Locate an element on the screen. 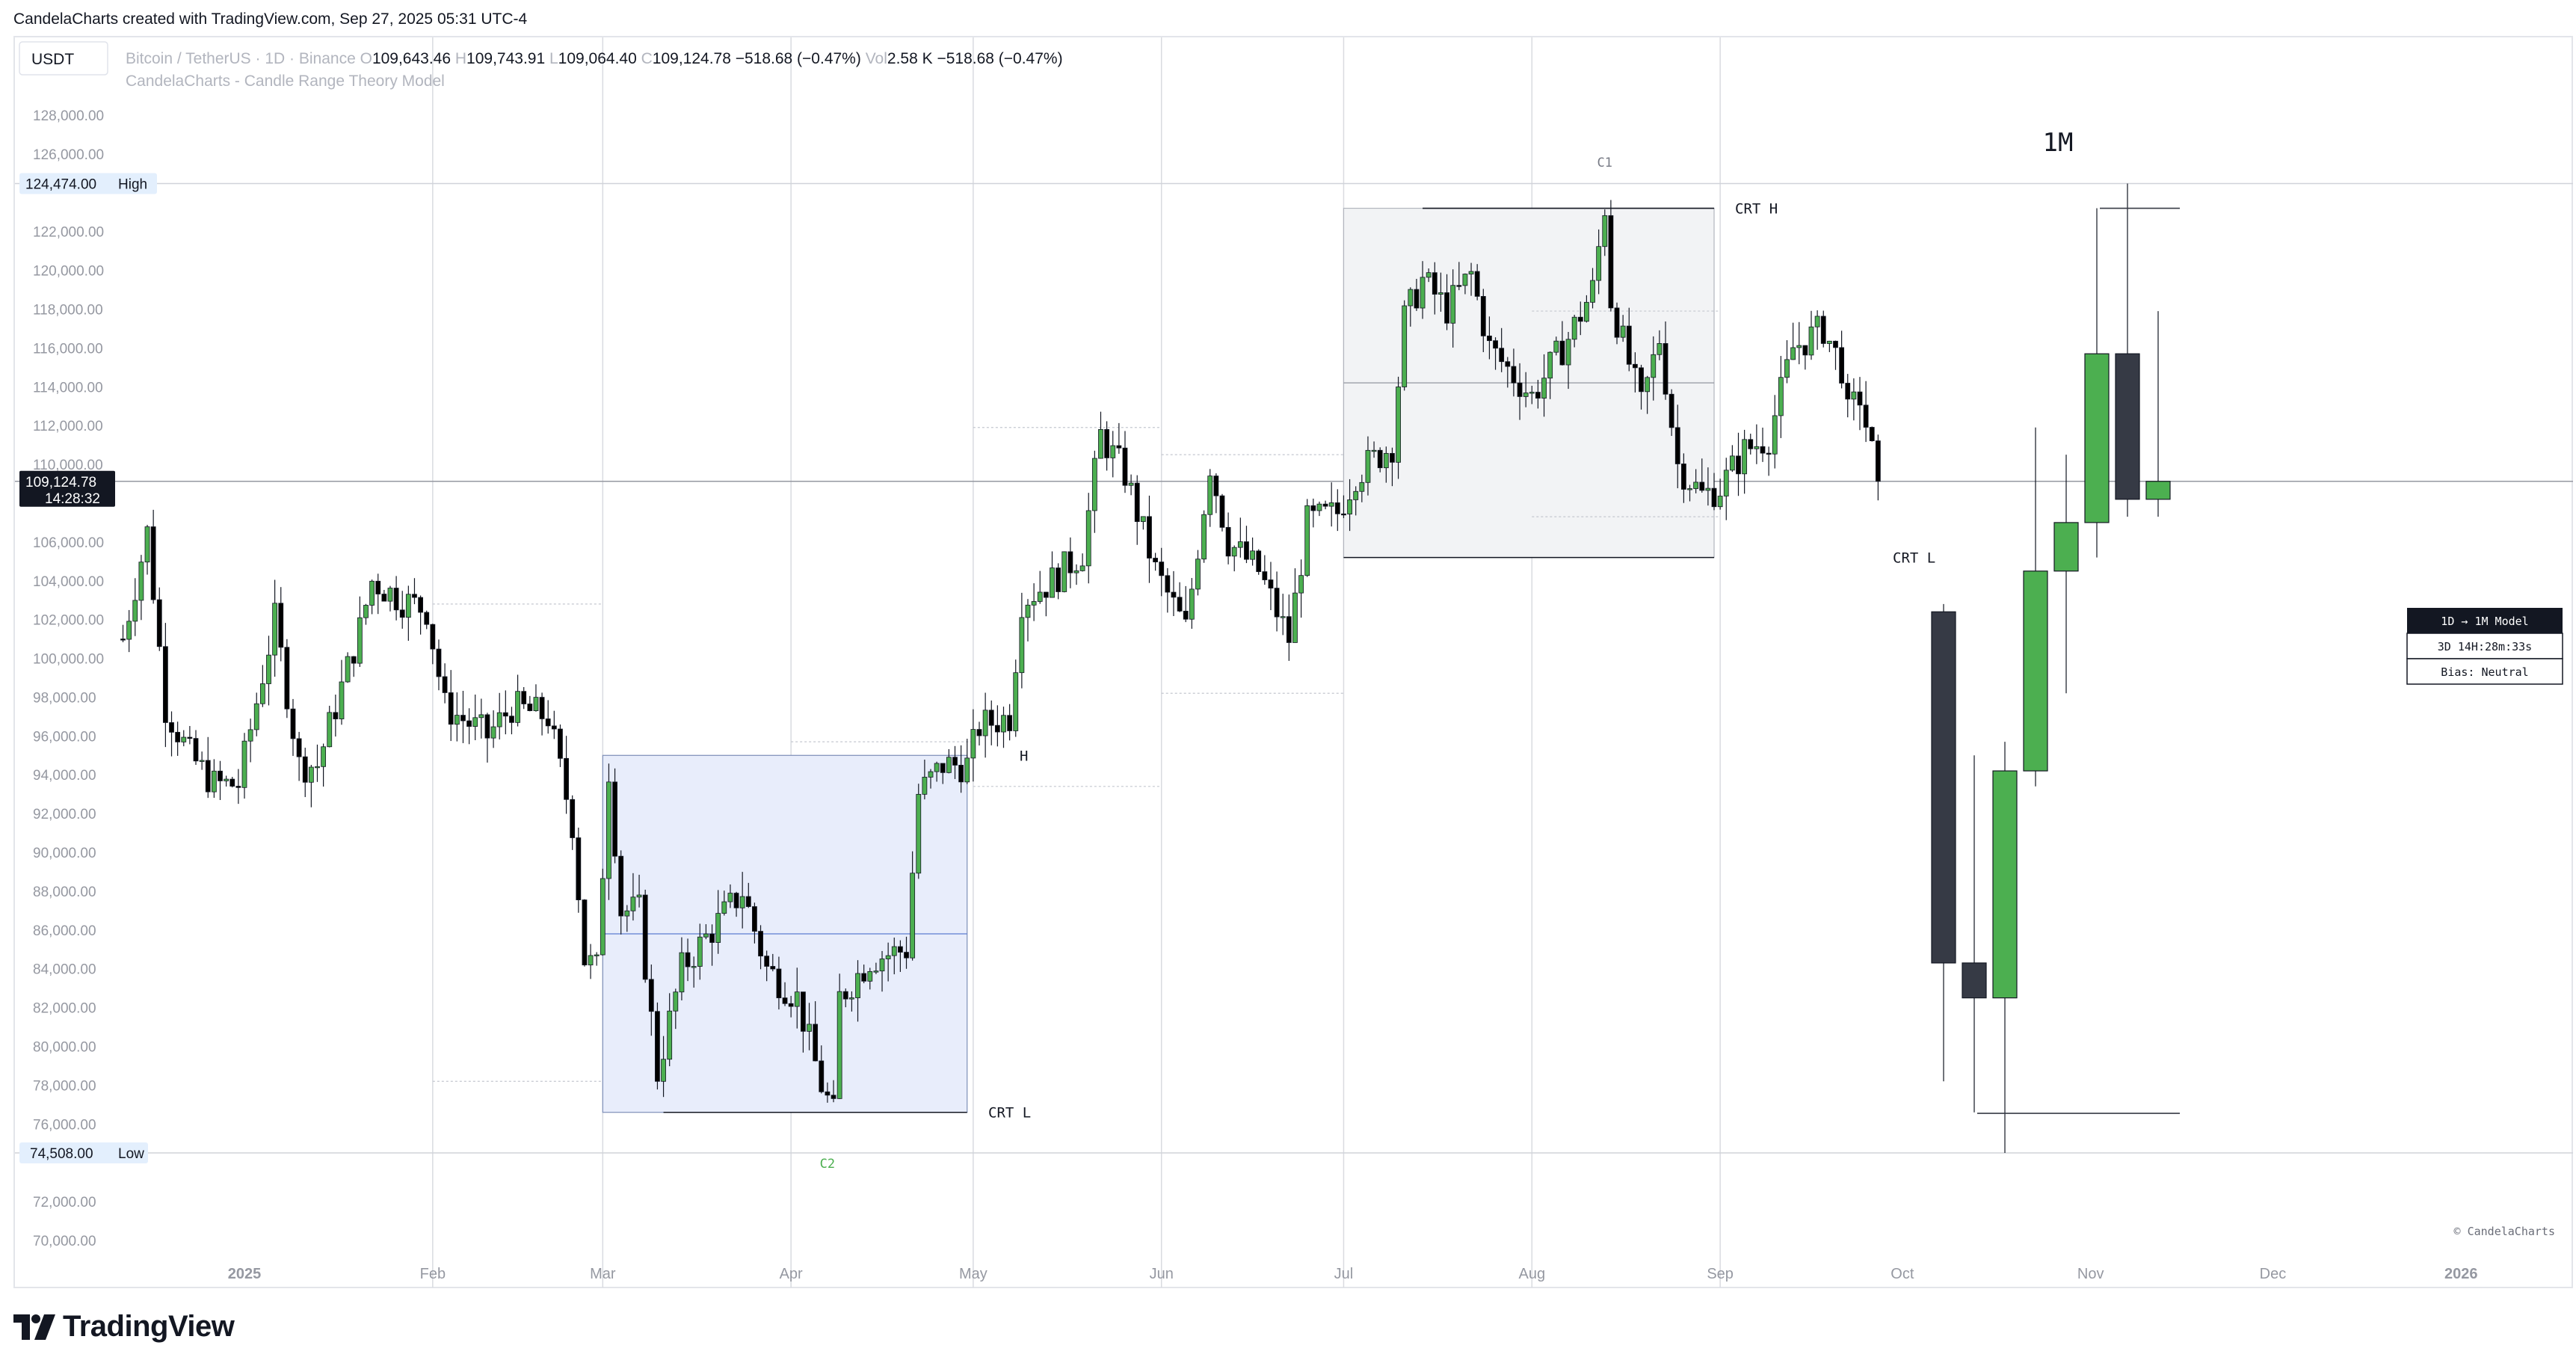 The image size is (2576, 1366). time-axis-label: Dec is located at coordinates (2273, 1274).